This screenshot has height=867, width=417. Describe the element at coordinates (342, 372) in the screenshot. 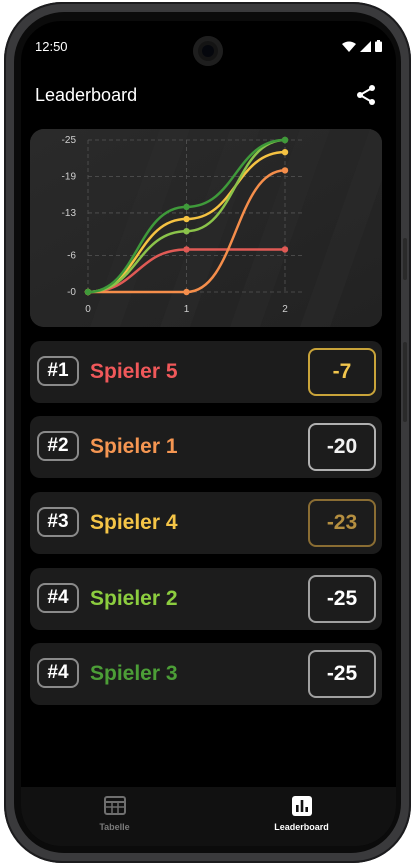

I see `score-badge: -7` at that location.